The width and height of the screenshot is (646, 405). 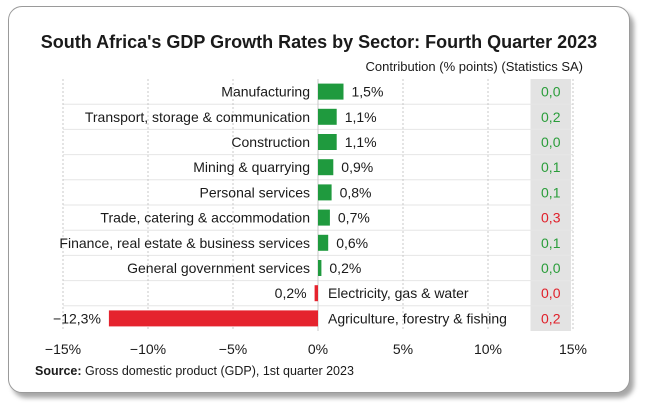 What do you see at coordinates (233, 349) in the screenshot?
I see `x-tick-label: −5%` at bounding box center [233, 349].